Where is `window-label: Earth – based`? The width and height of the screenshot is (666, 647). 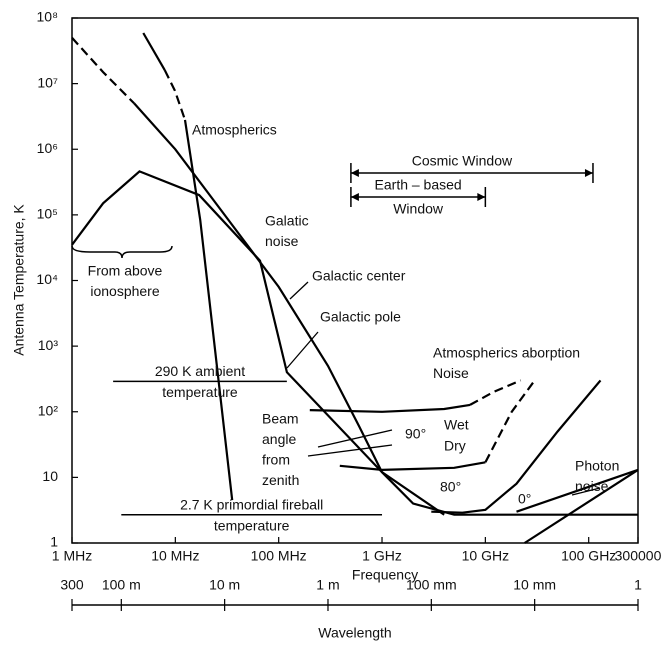
window-label: Earth – based is located at coordinates (418, 185).